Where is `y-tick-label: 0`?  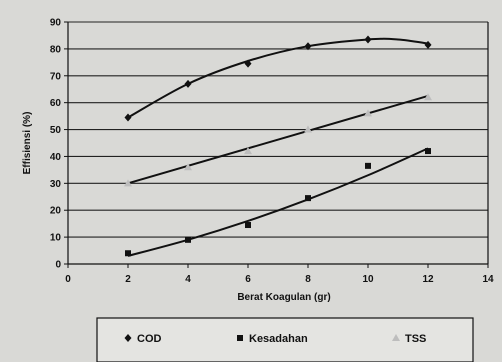 y-tick-label: 0 is located at coordinates (58, 265).